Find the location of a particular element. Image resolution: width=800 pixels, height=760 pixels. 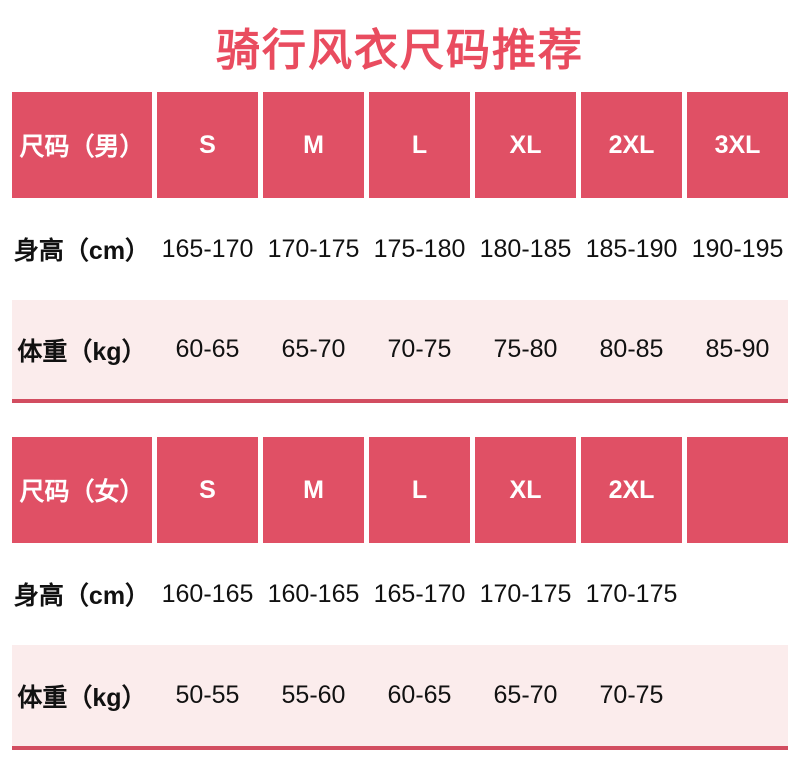

men-size-xl: XL is located at coordinates (525, 145).